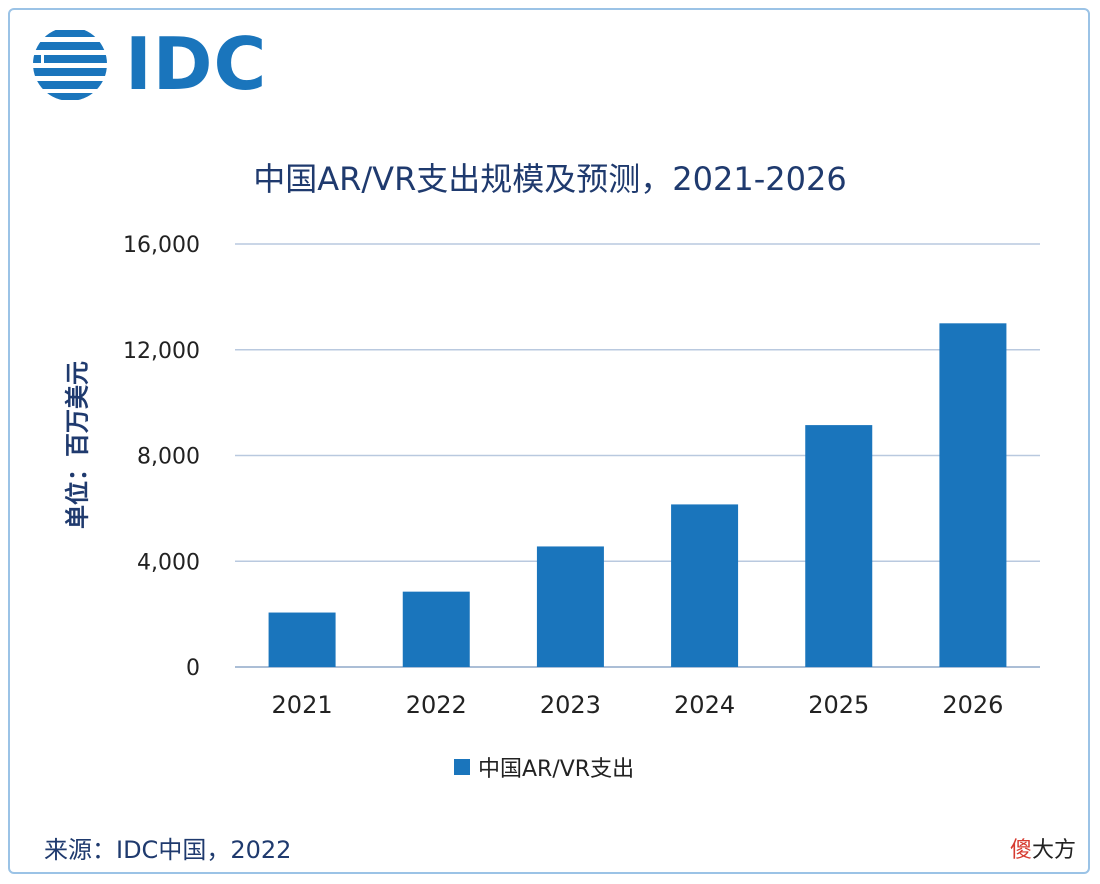 The image size is (1100, 884). Describe the element at coordinates (168, 850) in the screenshot. I see `source-note: 来源：IDC中国，2022` at that location.